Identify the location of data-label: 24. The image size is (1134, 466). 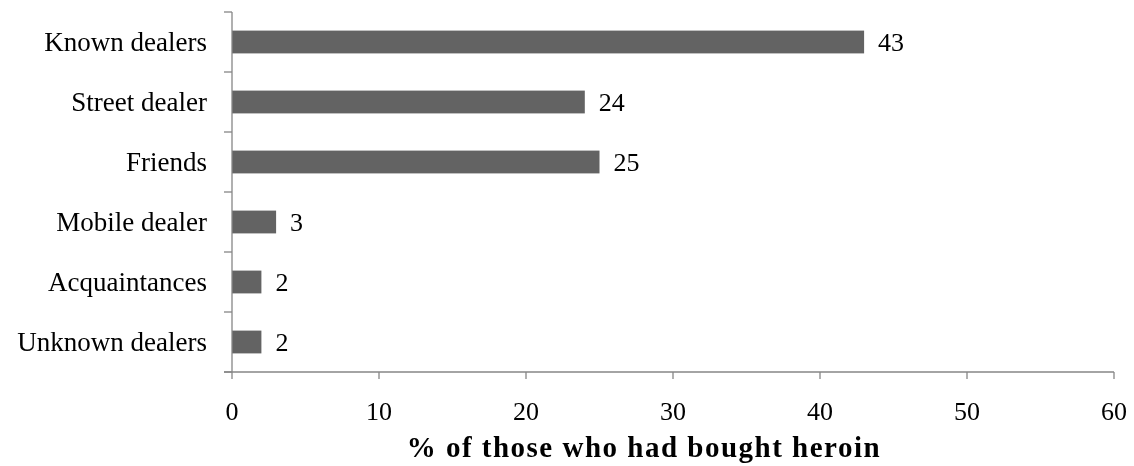
(611, 103).